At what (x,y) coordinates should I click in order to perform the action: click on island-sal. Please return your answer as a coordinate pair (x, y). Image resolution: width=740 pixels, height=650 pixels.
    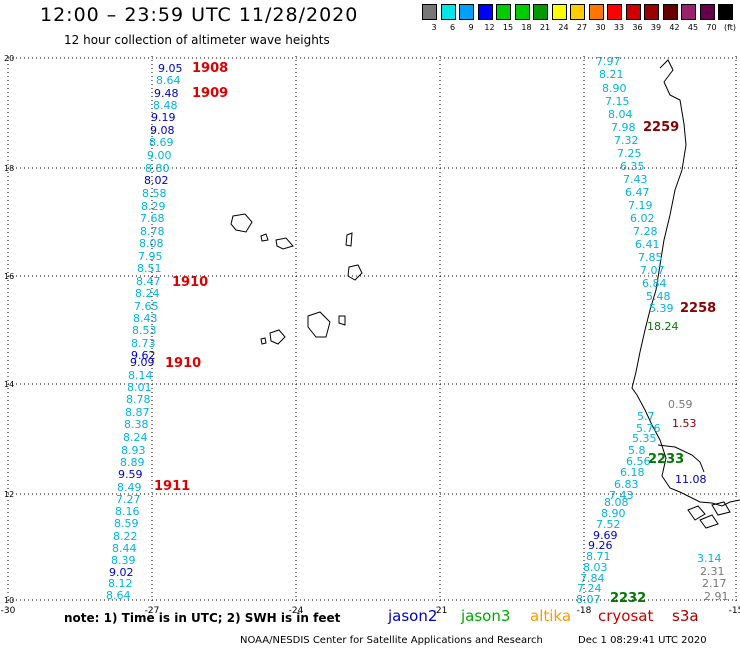
    Looking at the image, I should click on (349, 239).